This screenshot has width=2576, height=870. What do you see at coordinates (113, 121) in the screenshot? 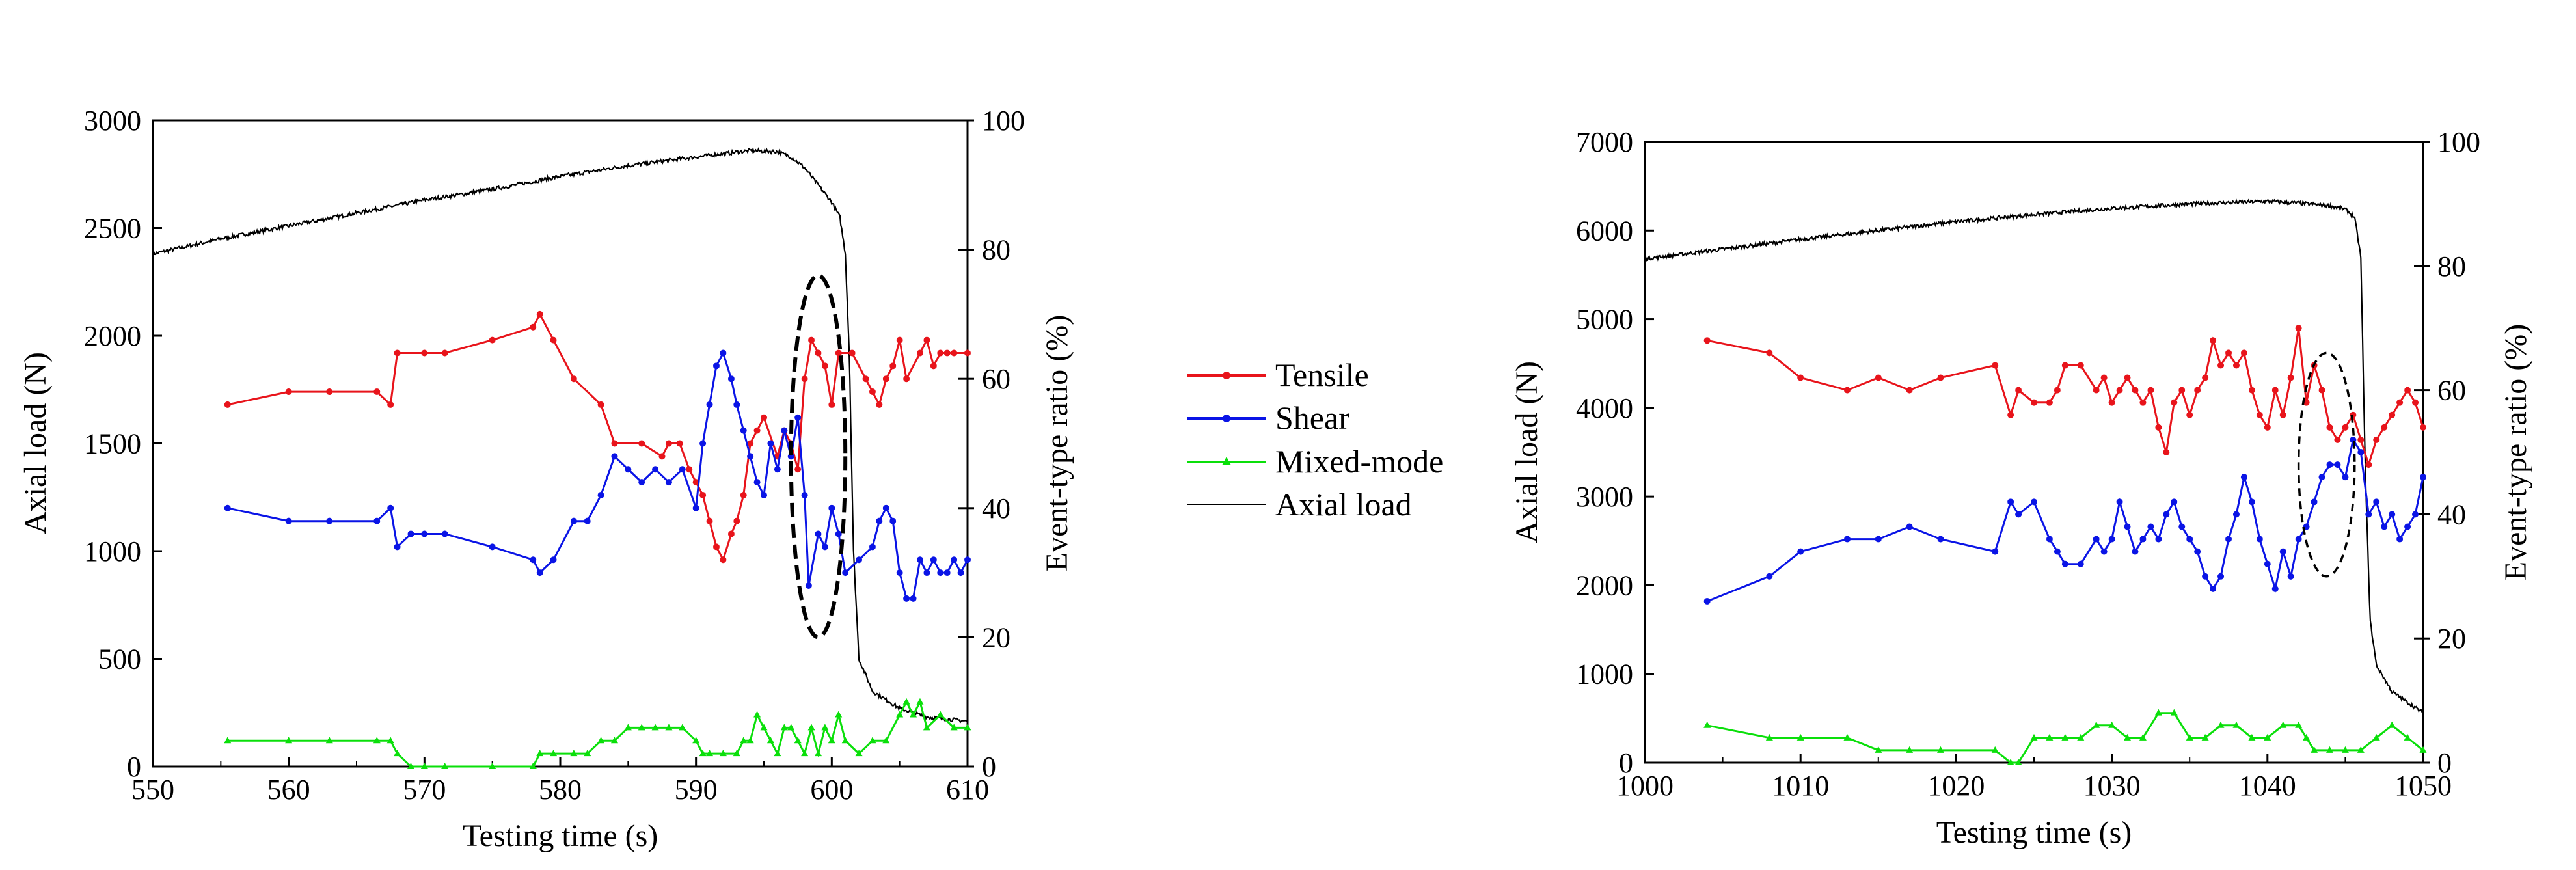
I see `y-tick-label: 3000` at bounding box center [113, 121].